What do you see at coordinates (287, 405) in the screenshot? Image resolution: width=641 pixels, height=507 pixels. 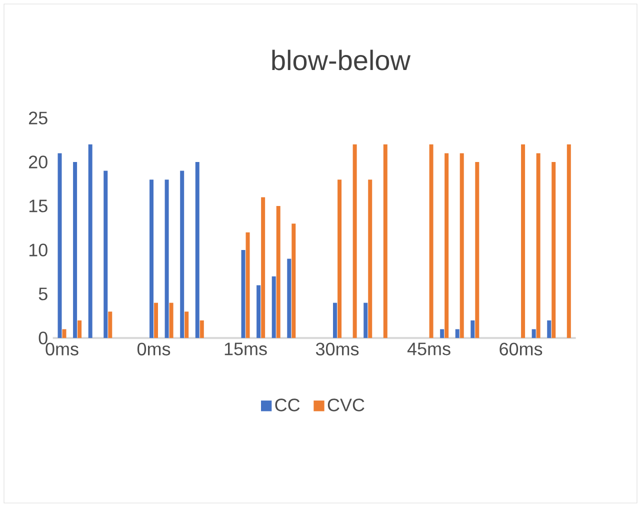 I see `legend-label: CC` at bounding box center [287, 405].